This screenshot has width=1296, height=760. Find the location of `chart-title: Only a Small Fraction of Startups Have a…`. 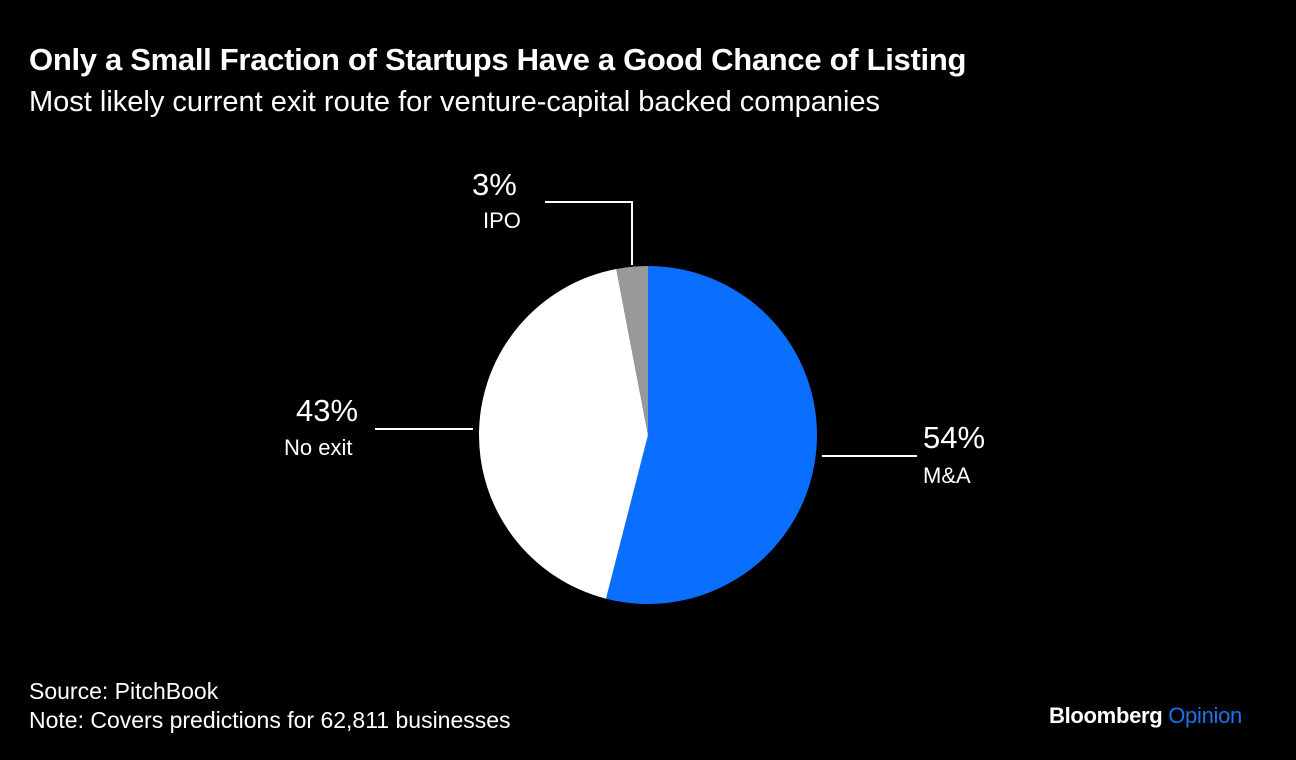

chart-title: Only a Small Fraction of Startups Have a… is located at coordinates (498, 59).